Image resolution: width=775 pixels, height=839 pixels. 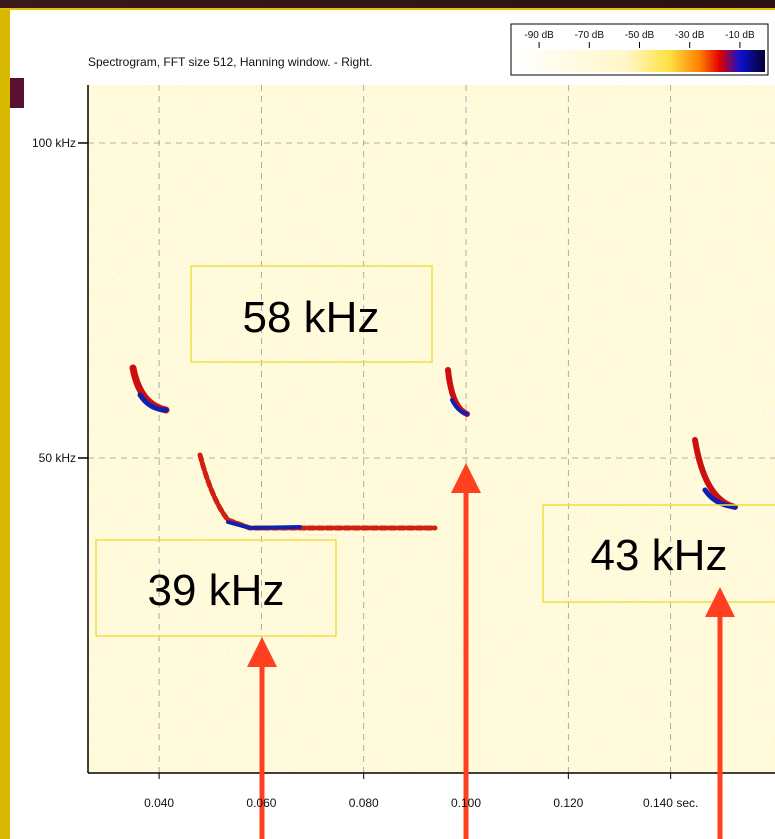 I want to click on colorbar-tick-label: -30 dB, so click(x=690, y=35).